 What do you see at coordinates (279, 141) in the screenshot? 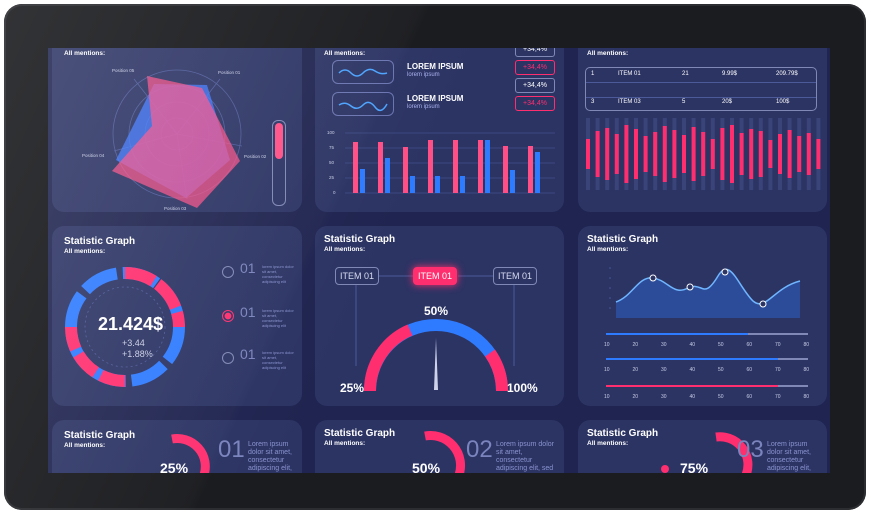
I see `slider-fill` at bounding box center [279, 141].